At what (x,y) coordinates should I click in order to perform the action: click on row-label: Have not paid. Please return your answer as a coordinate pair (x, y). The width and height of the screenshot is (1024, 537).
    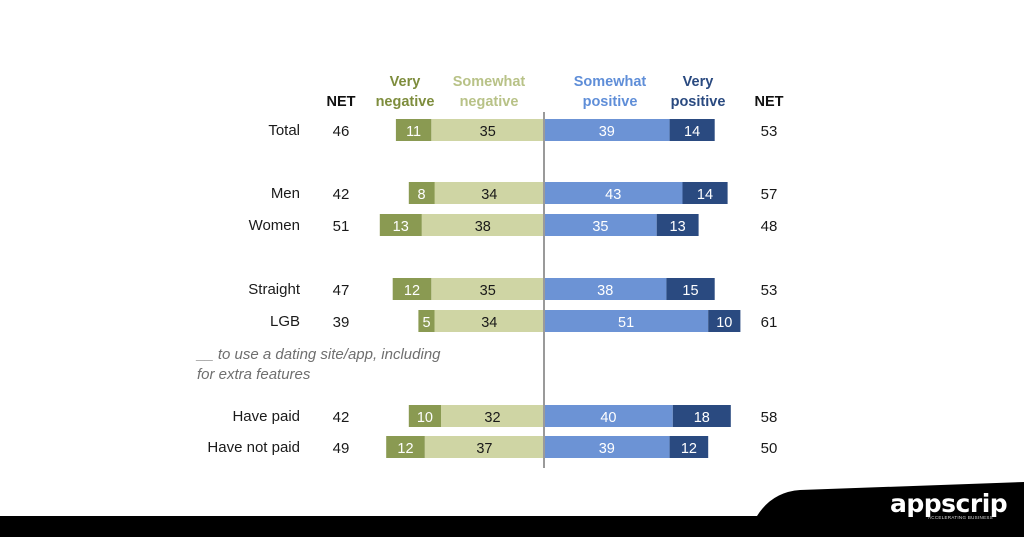
    Looking at the image, I should click on (253, 447).